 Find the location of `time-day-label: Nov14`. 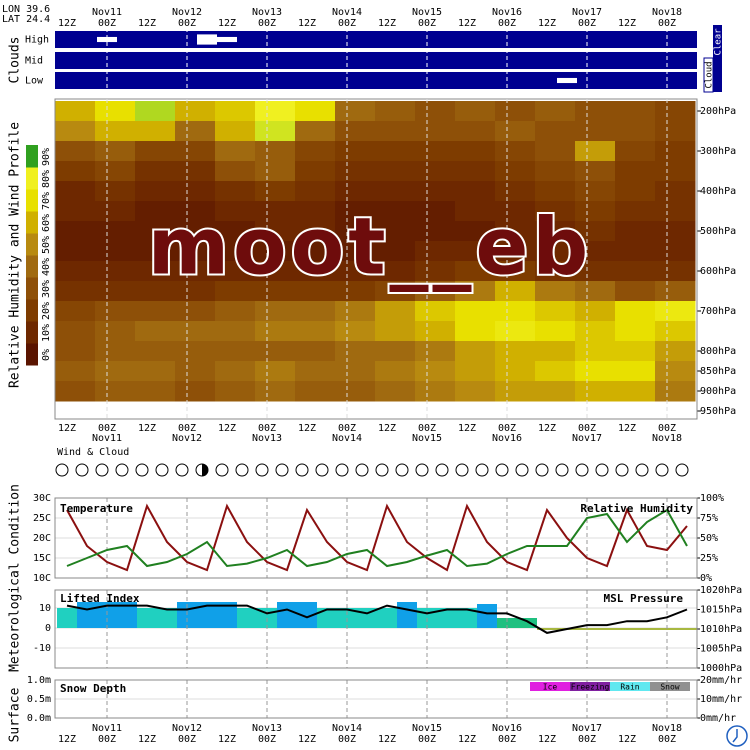

time-day-label: Nov14 is located at coordinates (347, 438).